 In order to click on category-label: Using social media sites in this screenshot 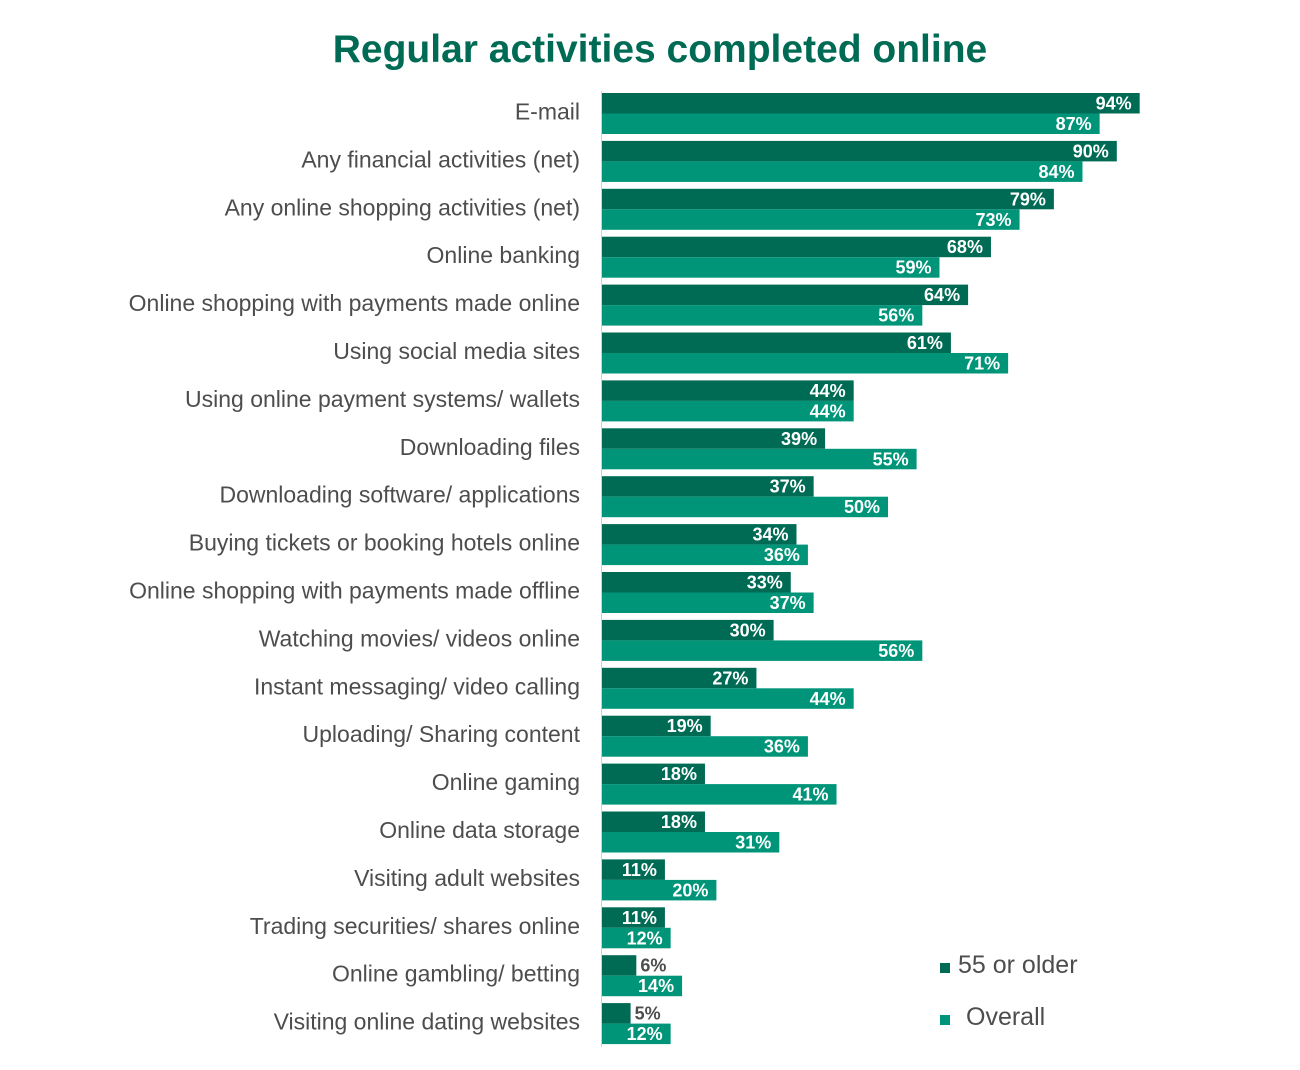, I will do `click(456, 351)`.